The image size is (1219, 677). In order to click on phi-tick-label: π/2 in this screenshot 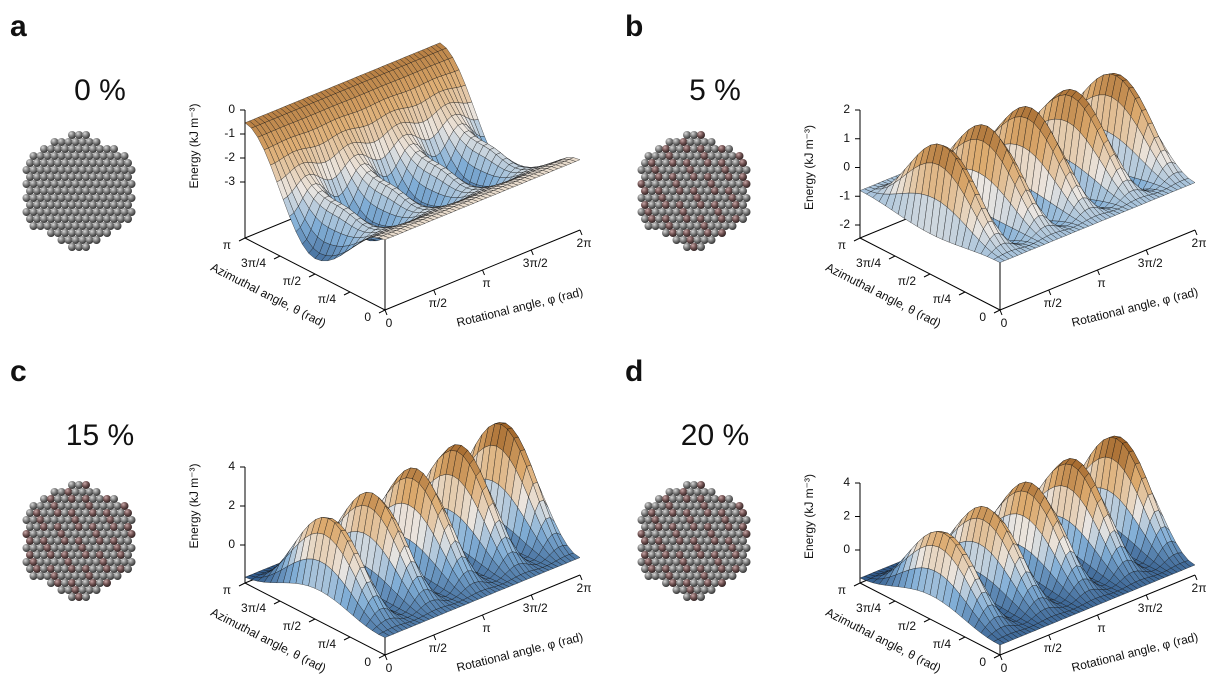, I will do `click(1053, 303)`.